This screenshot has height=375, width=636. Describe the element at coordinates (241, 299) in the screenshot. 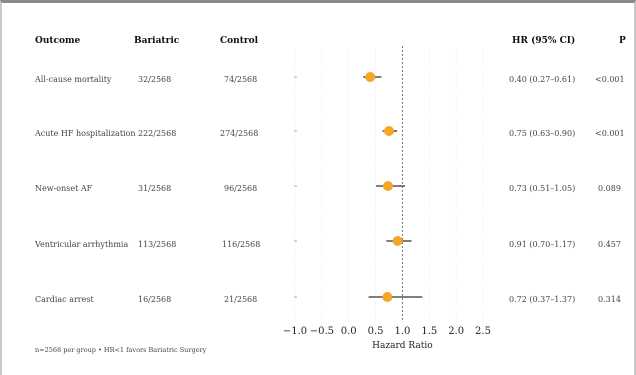

I see `row-control: 21/2568` at that location.